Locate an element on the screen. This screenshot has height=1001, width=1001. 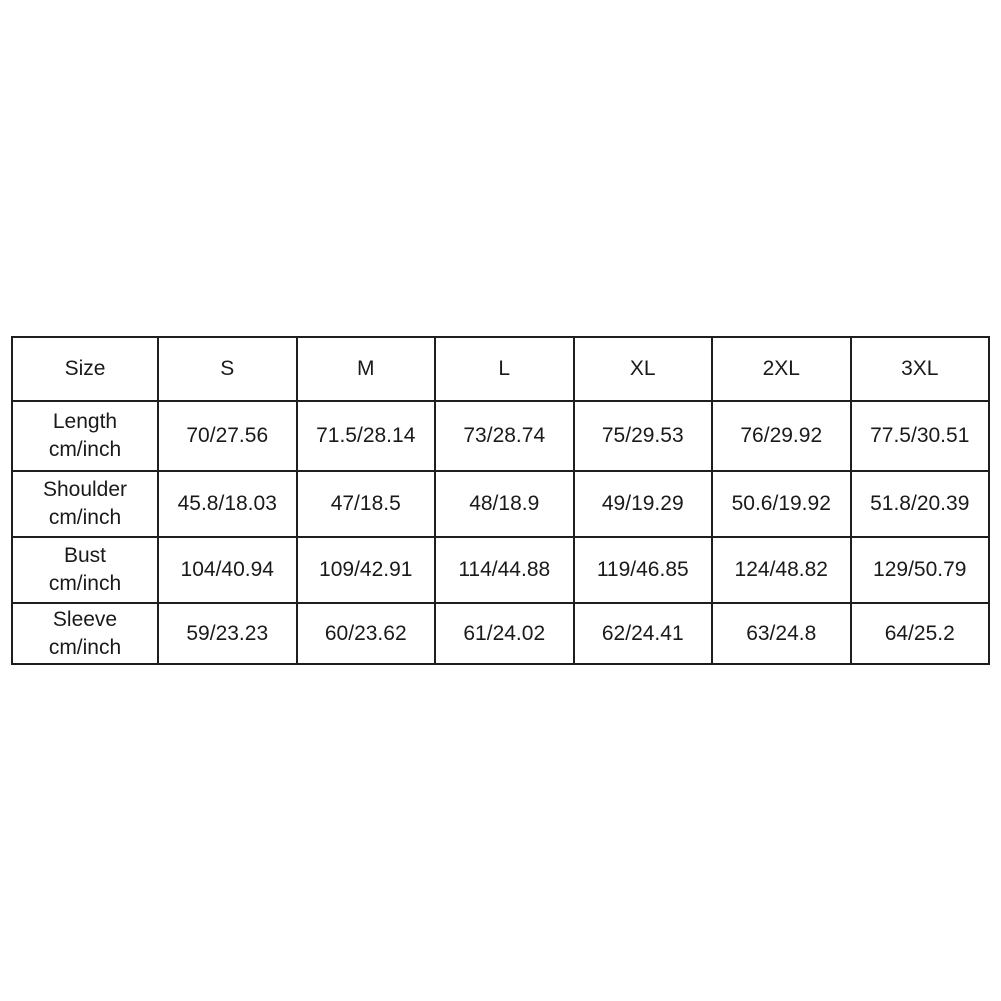
size-value-cell: 124/48.82 is located at coordinates (781, 570).